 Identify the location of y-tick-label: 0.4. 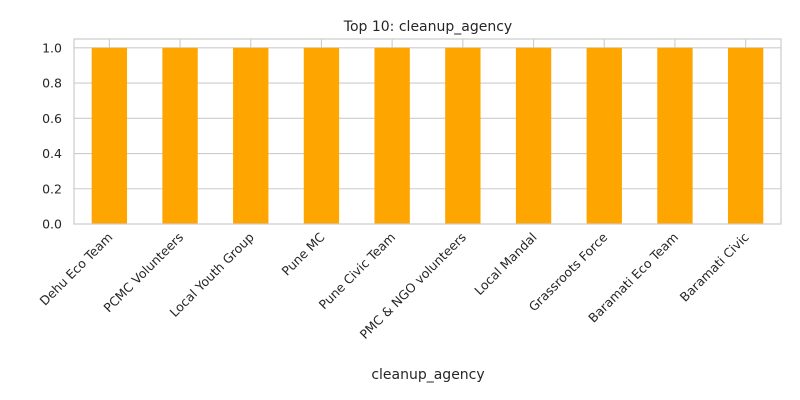
(52, 153).